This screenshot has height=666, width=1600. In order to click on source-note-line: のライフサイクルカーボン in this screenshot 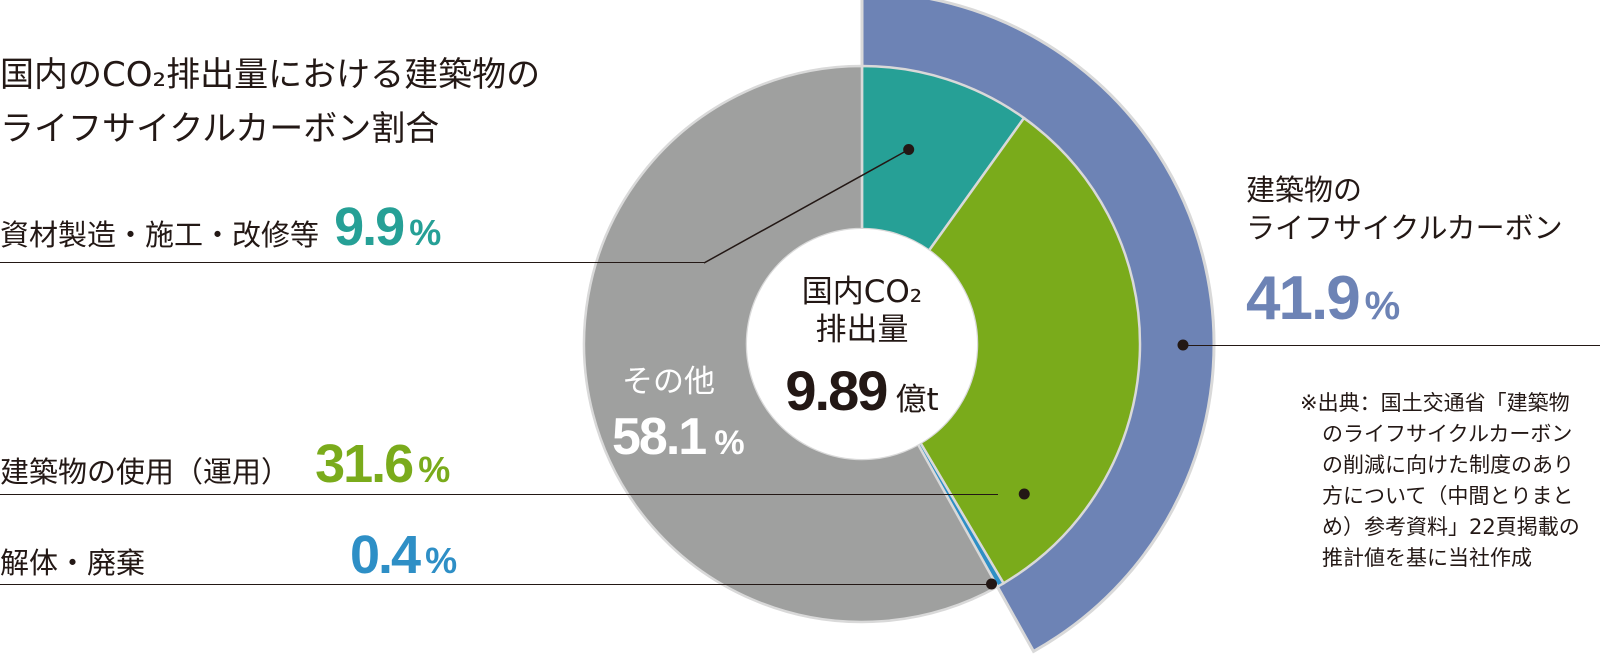, I will do `click(1447, 434)`.